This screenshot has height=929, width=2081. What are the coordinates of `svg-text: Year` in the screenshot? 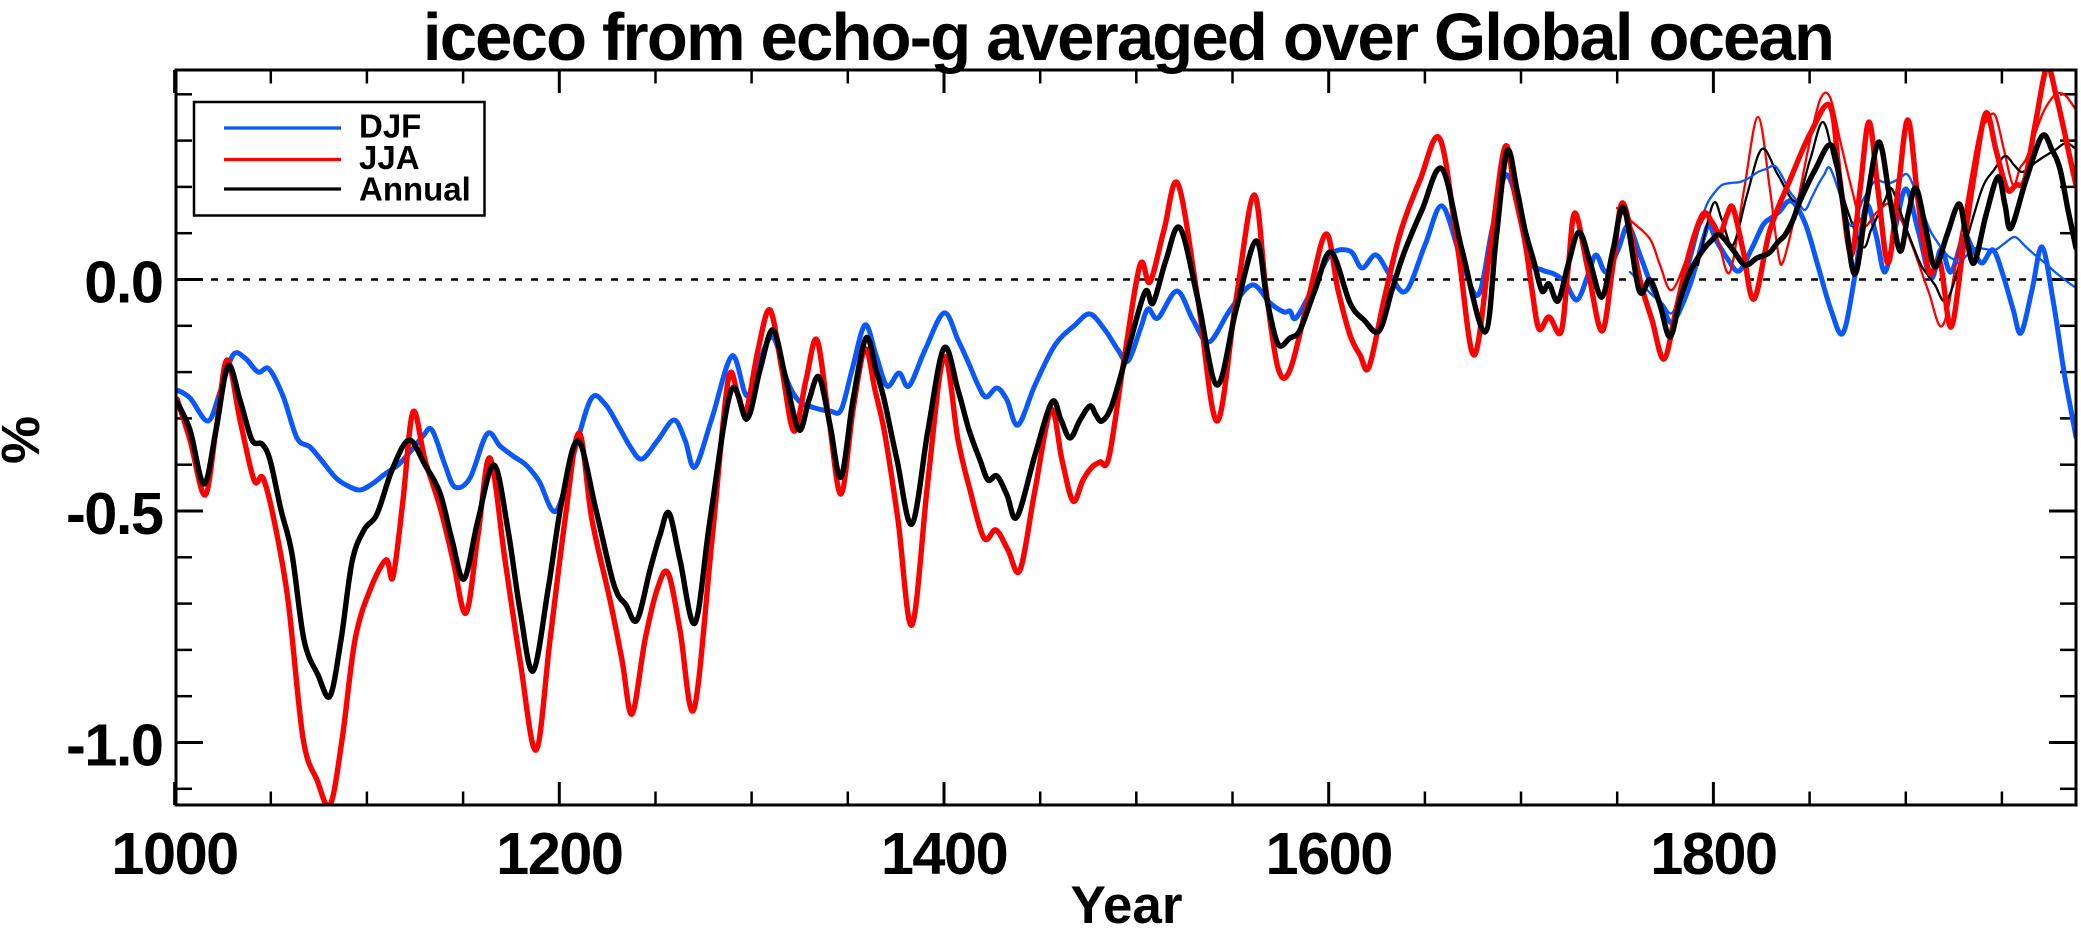 It's located at (1126, 900).